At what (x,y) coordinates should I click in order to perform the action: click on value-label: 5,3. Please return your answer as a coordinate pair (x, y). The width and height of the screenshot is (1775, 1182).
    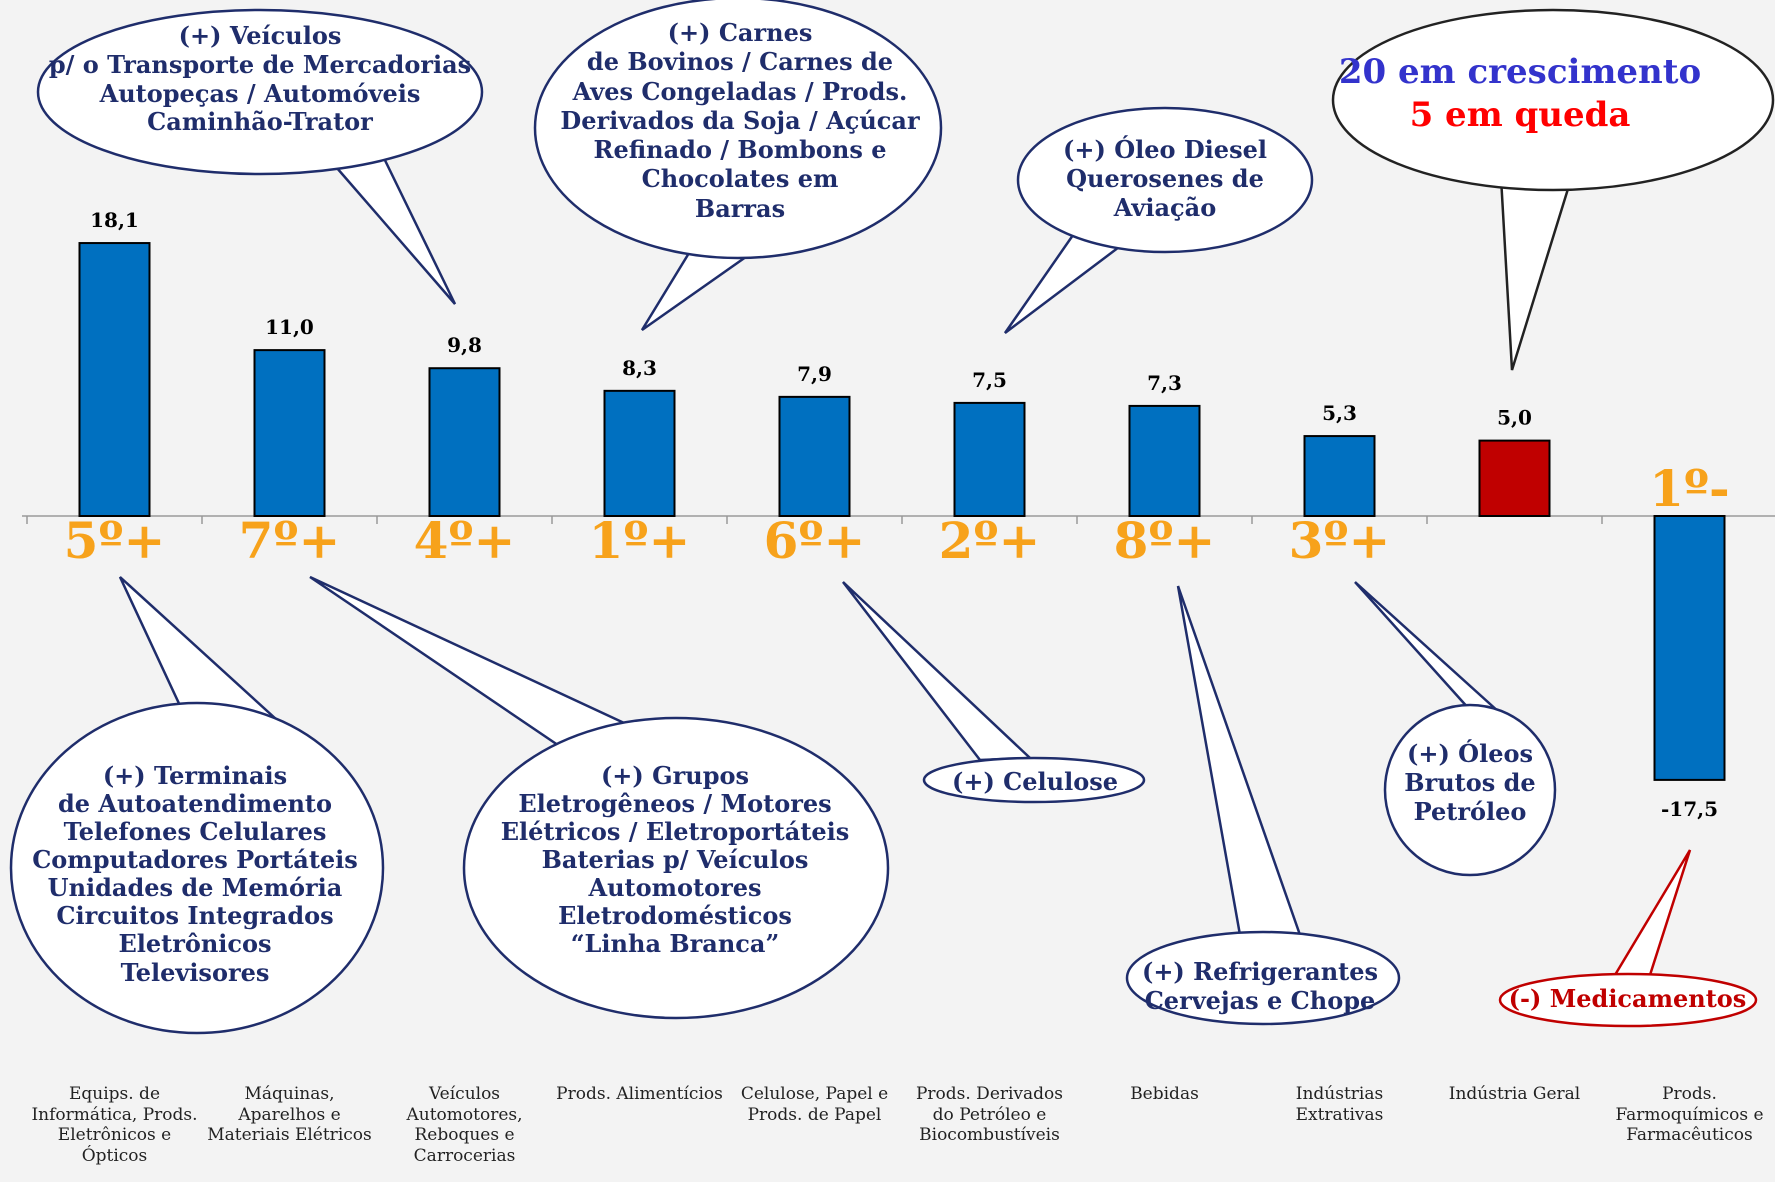
    Looking at the image, I should click on (1339, 413).